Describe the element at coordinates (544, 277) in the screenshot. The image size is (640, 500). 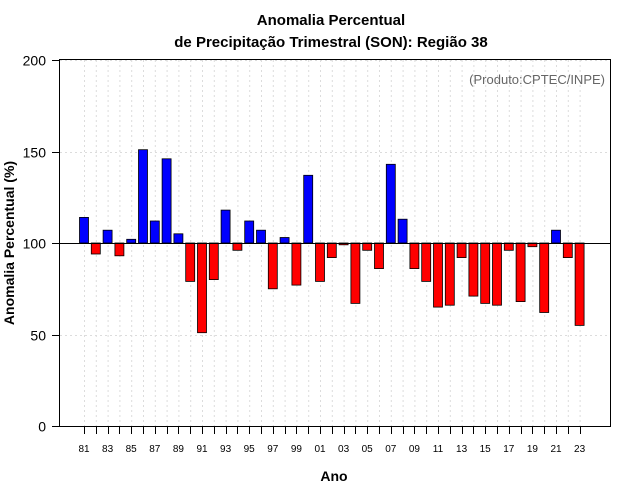
I see `bar-2020` at that location.